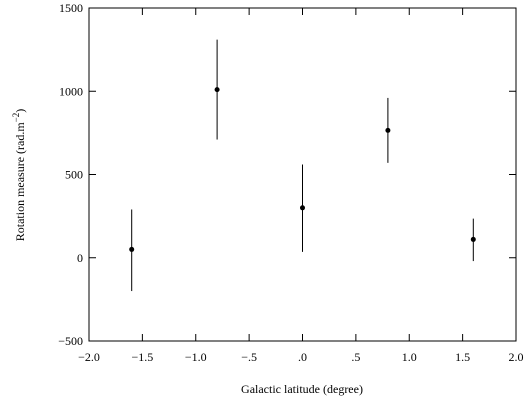 The width and height of the screenshot is (526, 401). Describe the element at coordinates (196, 357) in the screenshot. I see `x-tick-label: −1.0` at that location.